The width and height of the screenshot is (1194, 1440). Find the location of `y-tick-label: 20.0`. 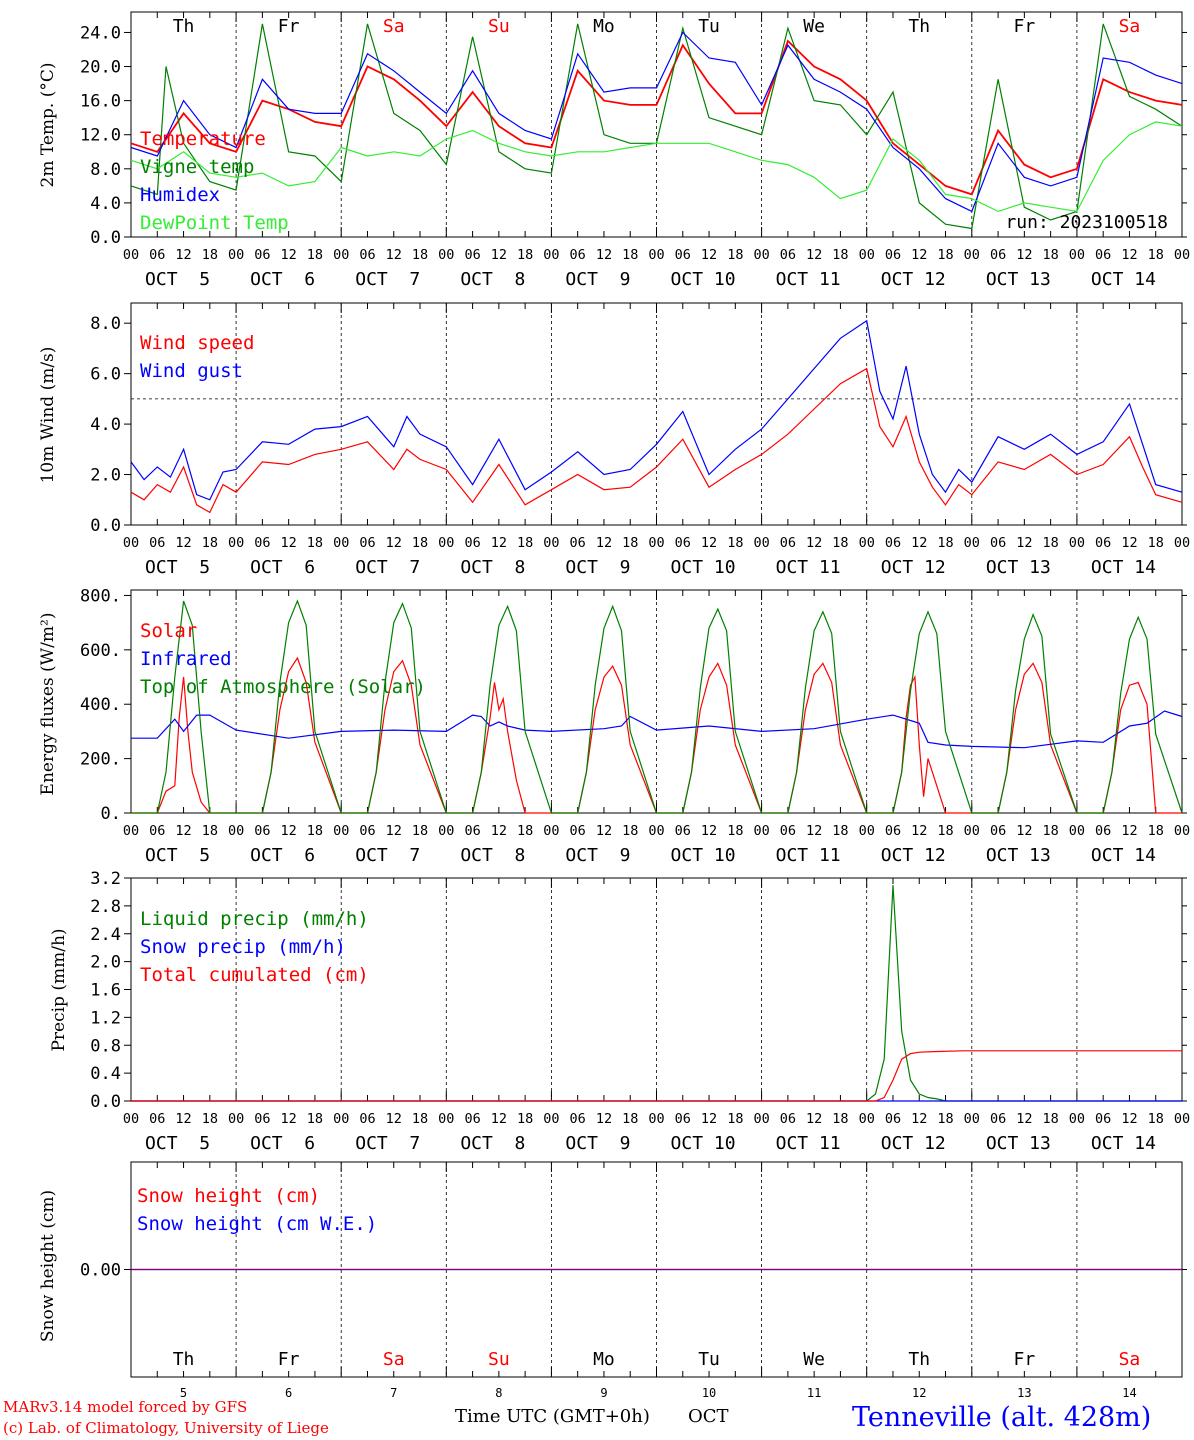

y-tick-label: 20.0 is located at coordinates (100, 68).